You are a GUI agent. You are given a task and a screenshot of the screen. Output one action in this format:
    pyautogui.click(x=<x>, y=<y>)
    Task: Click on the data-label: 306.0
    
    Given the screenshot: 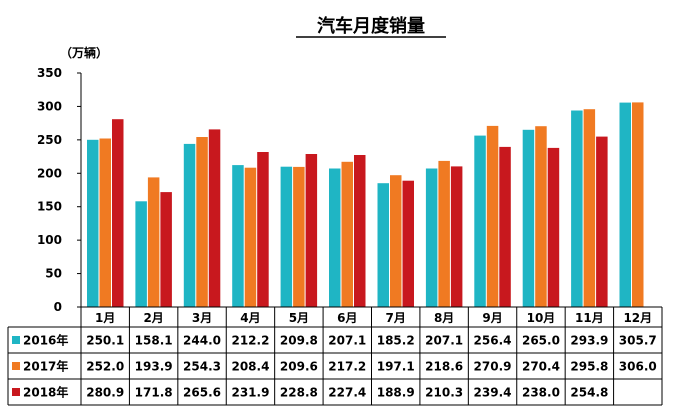 What is the action you would take?
    pyautogui.click(x=638, y=367)
    